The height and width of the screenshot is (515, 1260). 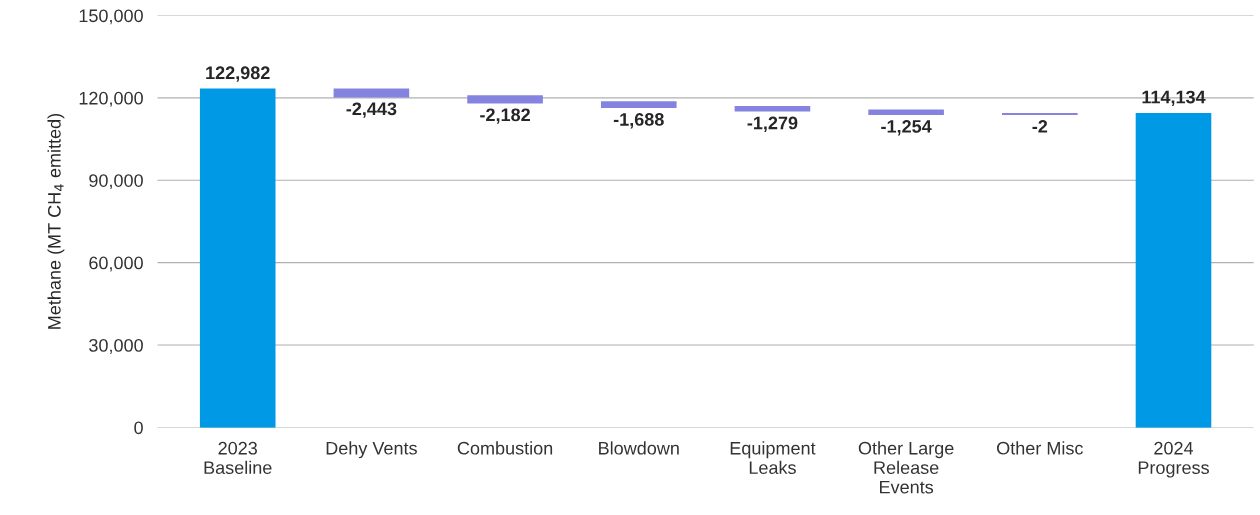 What do you see at coordinates (138, 428) in the screenshot?
I see `y-tick-label: 0` at bounding box center [138, 428].